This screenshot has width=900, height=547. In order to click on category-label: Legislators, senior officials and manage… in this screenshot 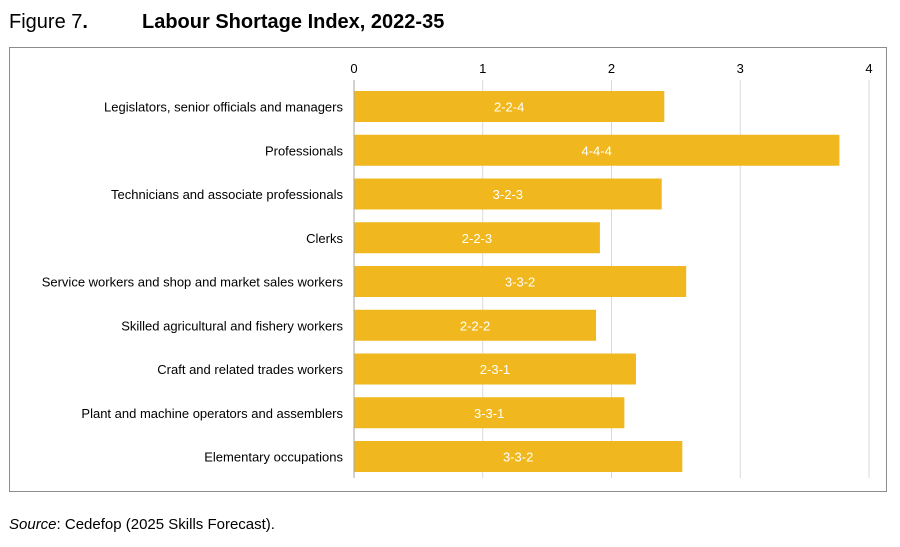, I will do `click(223, 107)`.